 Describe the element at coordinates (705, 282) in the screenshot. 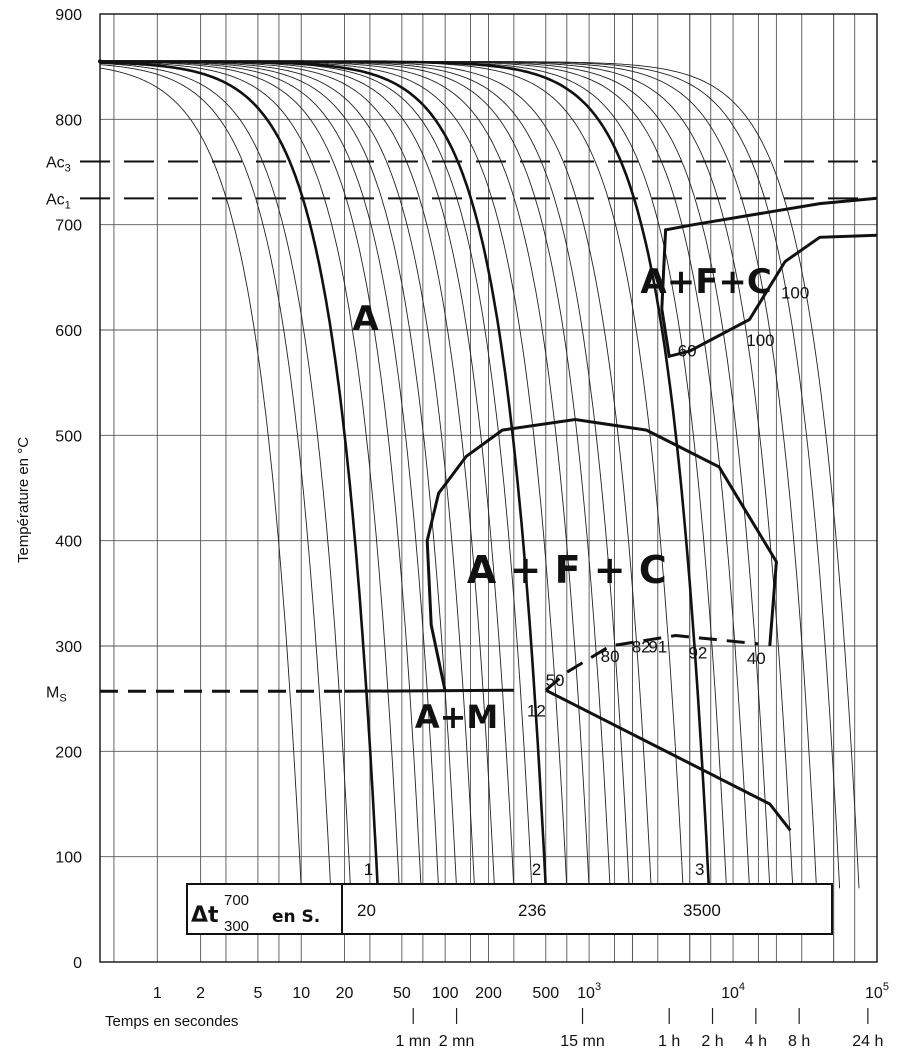

I see `region-label: A+F+C` at that location.